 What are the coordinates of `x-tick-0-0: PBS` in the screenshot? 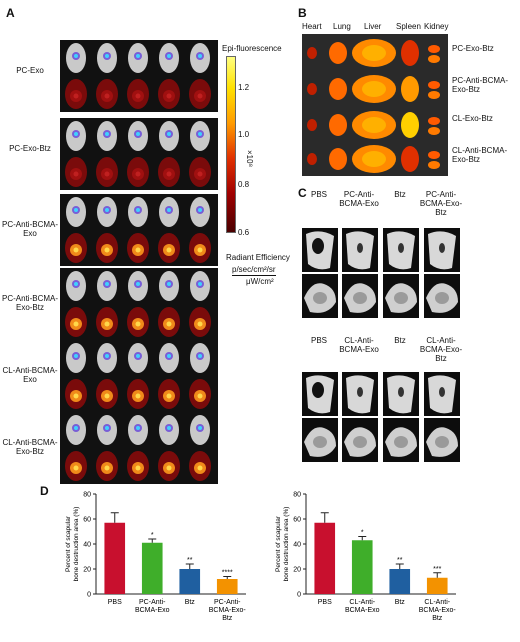 It's located at (115, 602).